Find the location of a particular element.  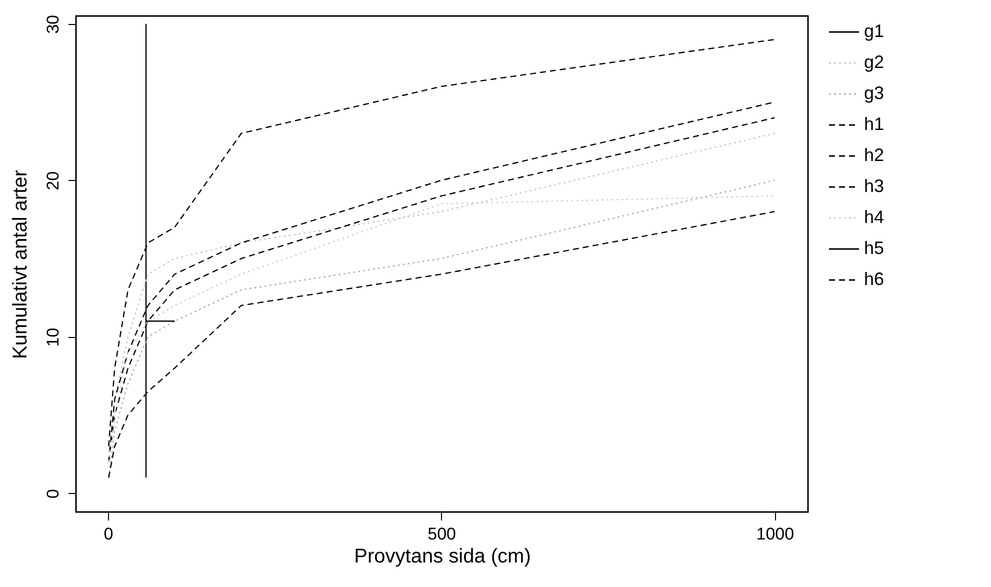

x-axis-title: Provytans sida (cm) is located at coordinates (442, 557).